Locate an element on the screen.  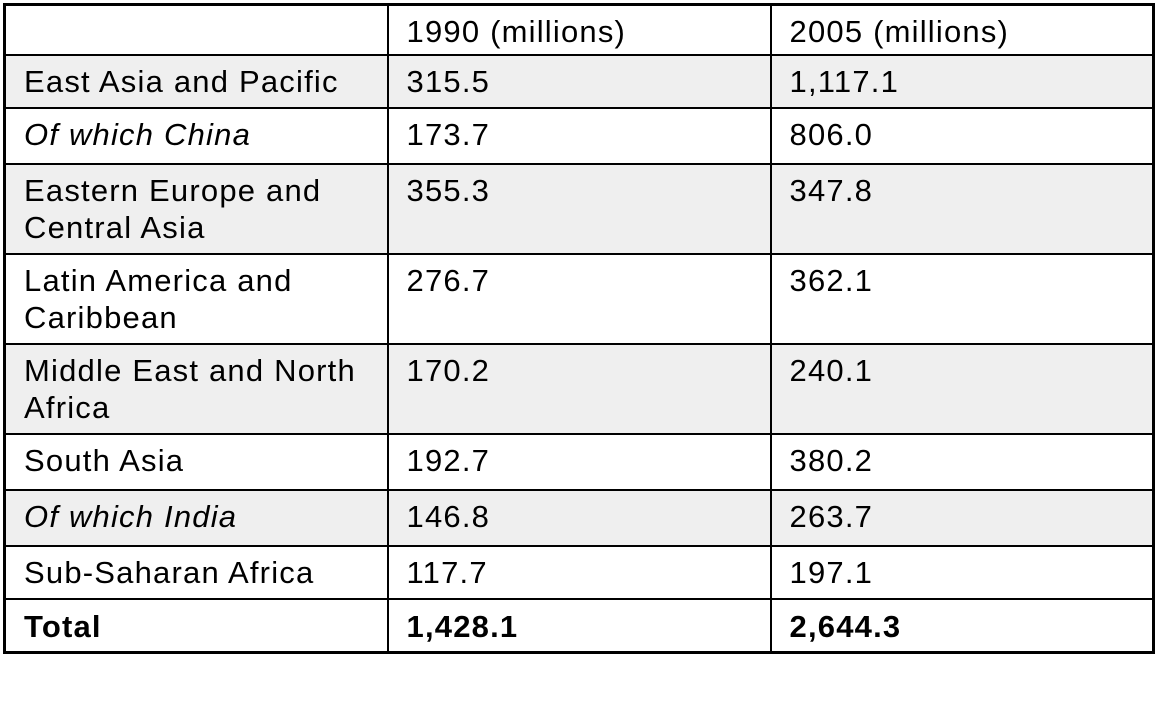
table-row: Of which China 173.7 806.0 is located at coordinates (579, 136).